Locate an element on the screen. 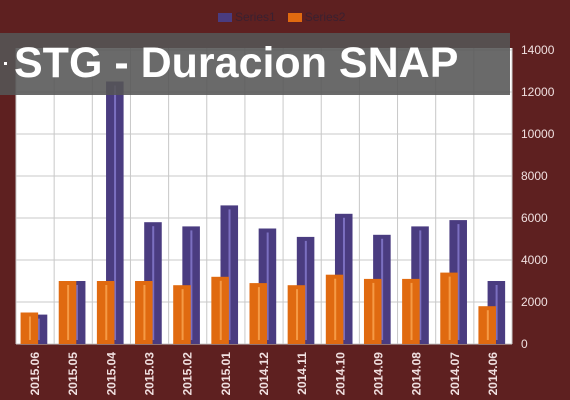 Image resolution: width=570 pixels, height=400 pixels. legend-swatch-series1 is located at coordinates (225, 17).